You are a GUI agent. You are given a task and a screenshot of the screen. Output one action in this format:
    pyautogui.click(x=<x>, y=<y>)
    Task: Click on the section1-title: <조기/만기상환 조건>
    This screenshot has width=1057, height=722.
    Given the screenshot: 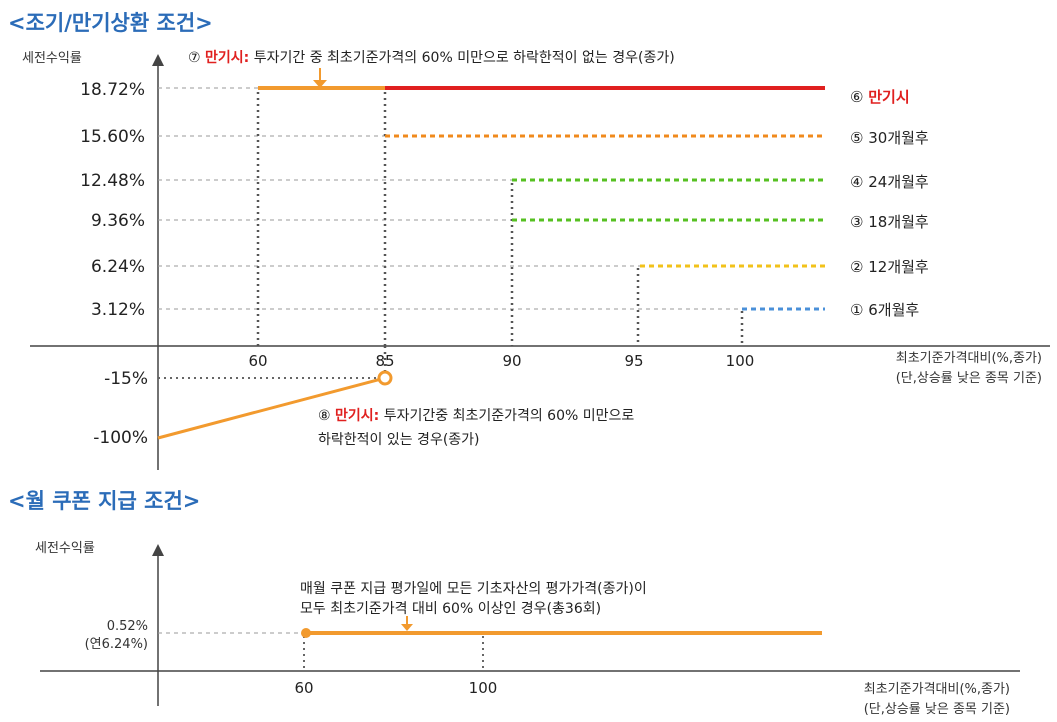 What is the action you would take?
    pyautogui.click(x=110, y=23)
    